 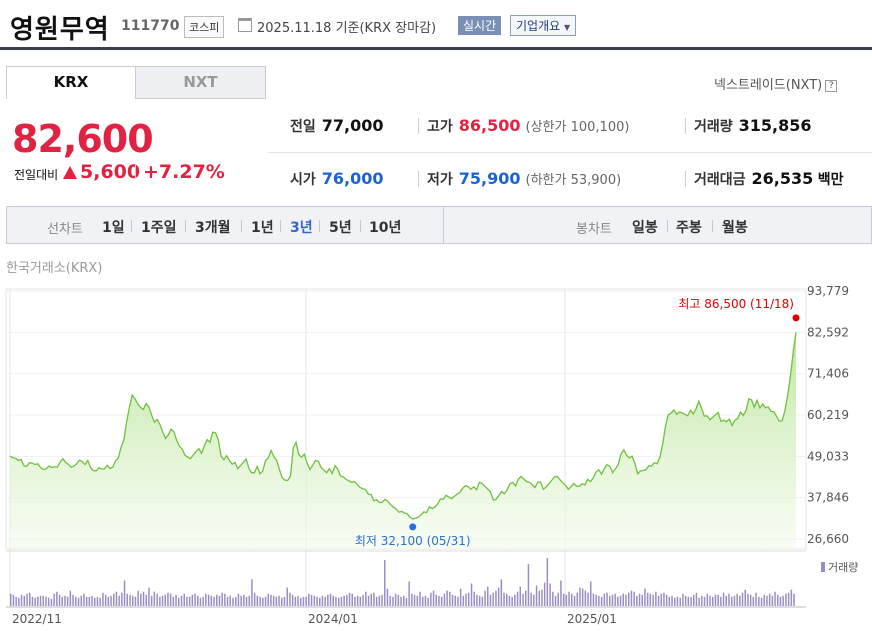 What do you see at coordinates (480, 25) in the screenshot?
I see `realtime-button: 실시간` at bounding box center [480, 25].